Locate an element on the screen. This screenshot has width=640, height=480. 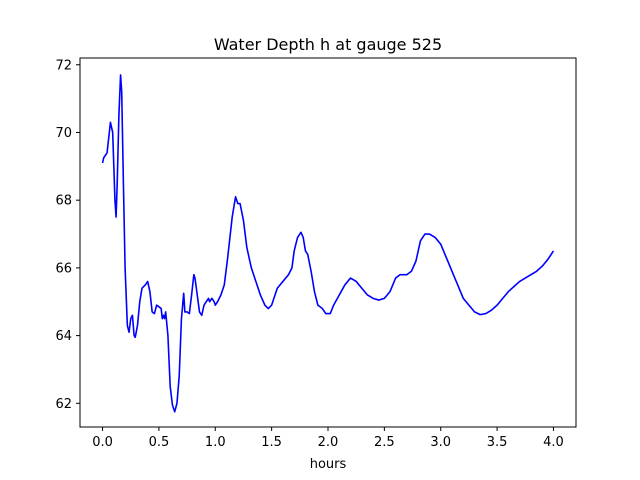
x-tick-label: 0.0 is located at coordinates (102, 442).